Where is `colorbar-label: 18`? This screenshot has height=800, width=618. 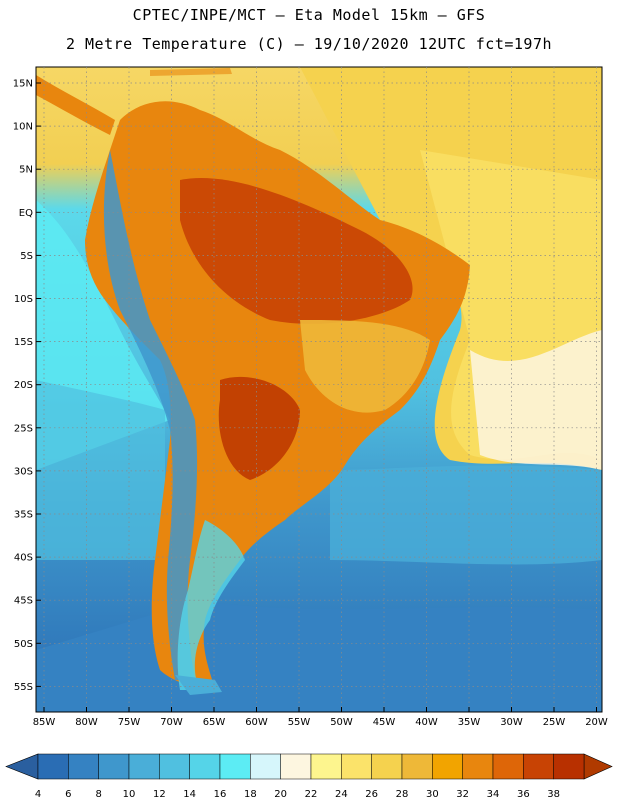 colorbar-label: 18 is located at coordinates (250, 794).